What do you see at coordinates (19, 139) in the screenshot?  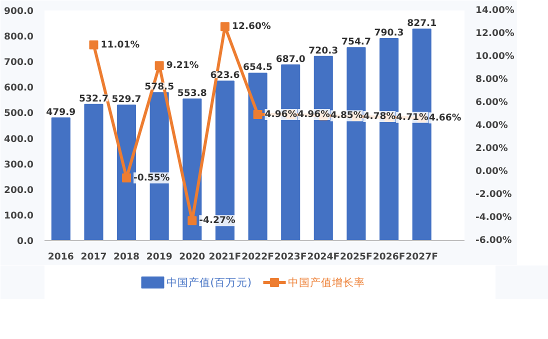 I see `y-tick-label: 400.0` at bounding box center [19, 139].